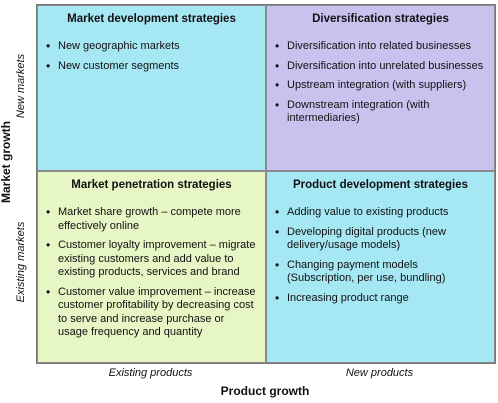 The image size is (498, 403). I want to click on list-item: Upstream integration (with suppliers), so click(380, 86).